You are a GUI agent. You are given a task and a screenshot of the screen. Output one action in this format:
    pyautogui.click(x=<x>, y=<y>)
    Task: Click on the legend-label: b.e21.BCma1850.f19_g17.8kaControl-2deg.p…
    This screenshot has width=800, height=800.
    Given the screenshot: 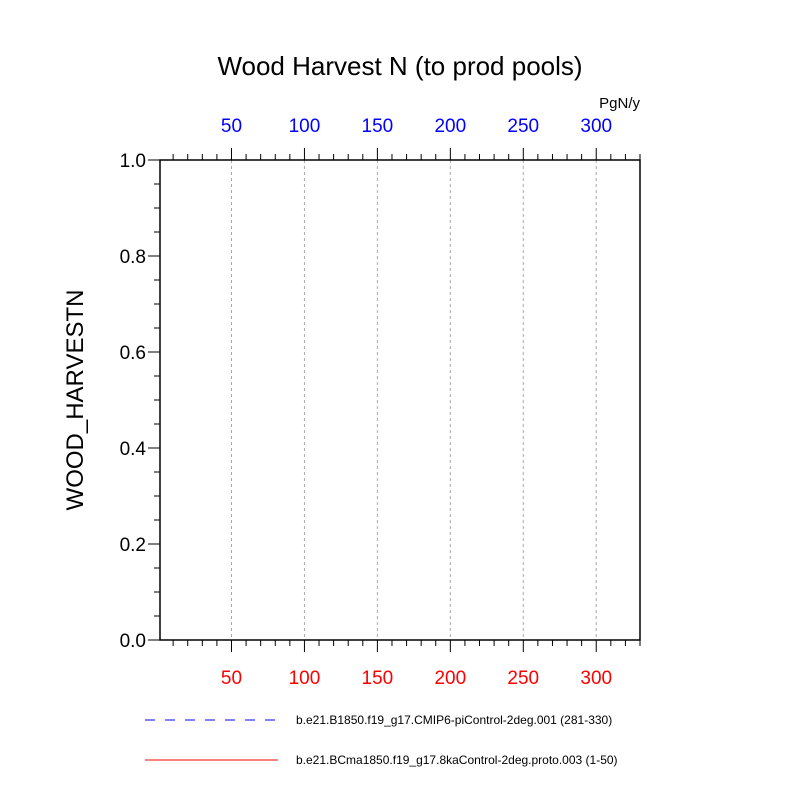 What is the action you would take?
    pyautogui.click(x=457, y=760)
    